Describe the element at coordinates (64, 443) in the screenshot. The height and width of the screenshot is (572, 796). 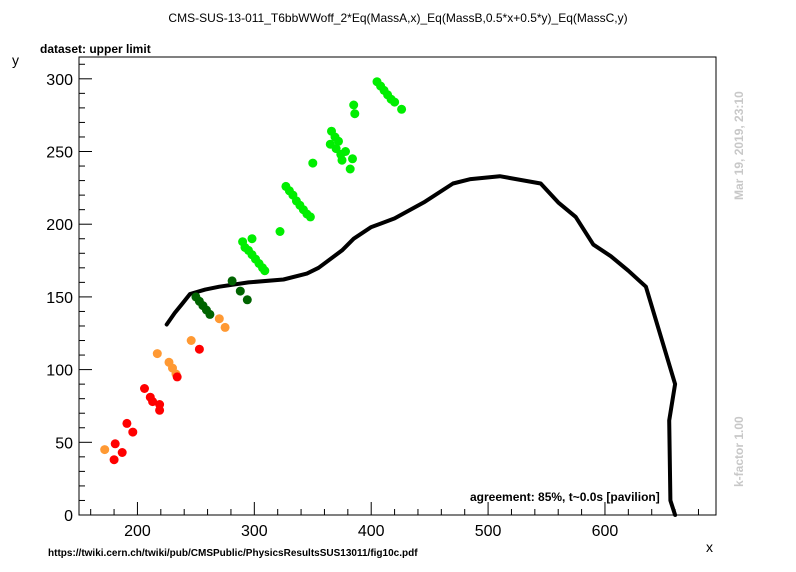
I see `y-tick-label: 50` at that location.